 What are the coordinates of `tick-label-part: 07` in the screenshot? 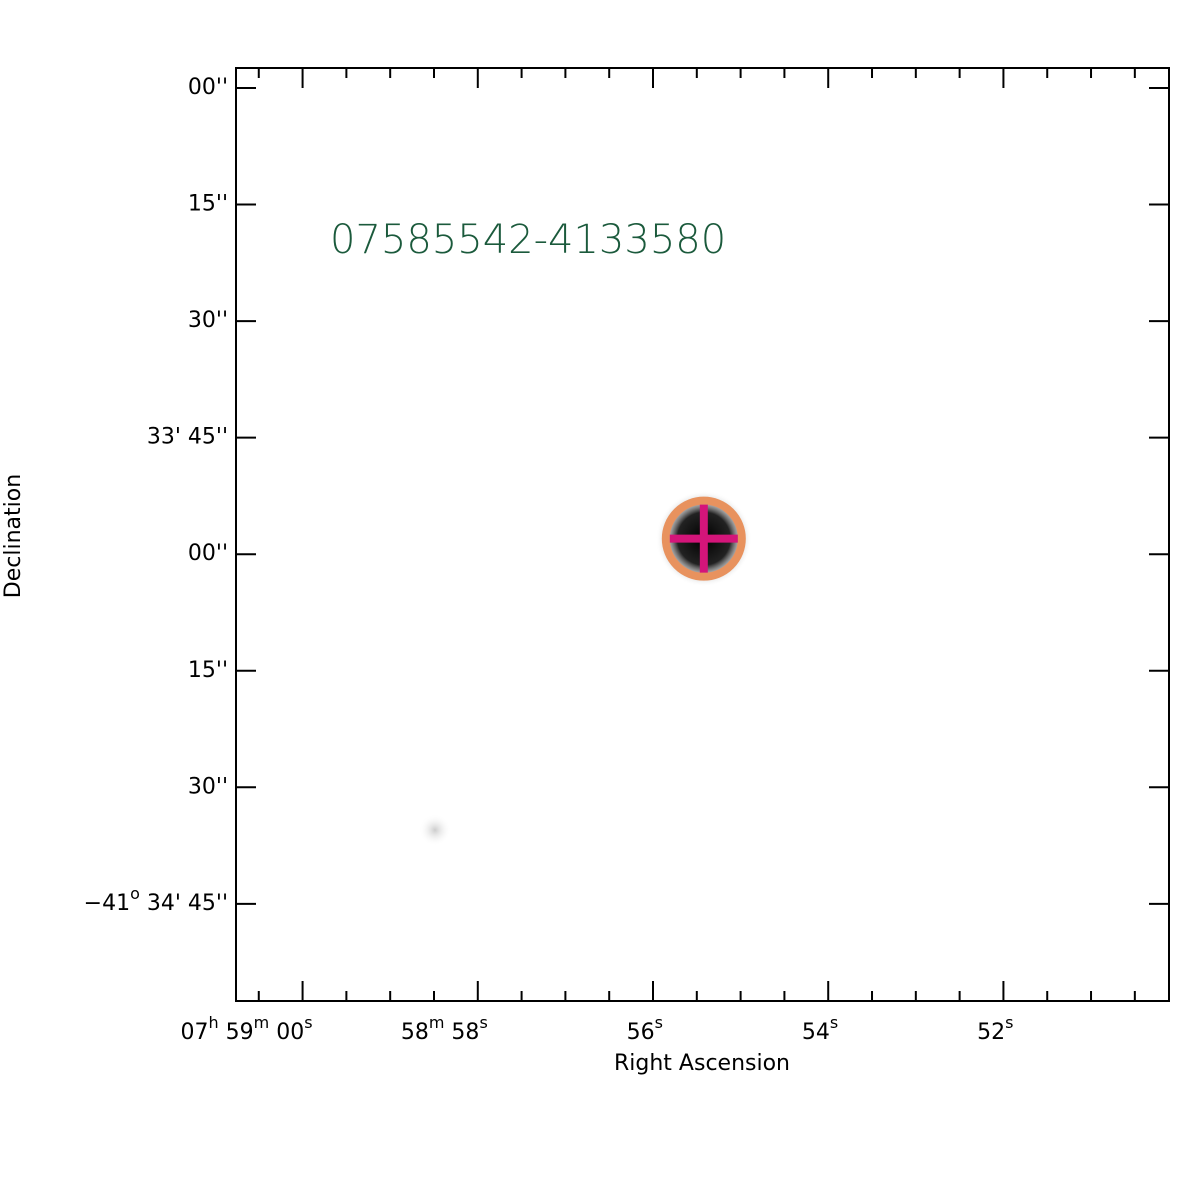 It's located at (195, 1032).